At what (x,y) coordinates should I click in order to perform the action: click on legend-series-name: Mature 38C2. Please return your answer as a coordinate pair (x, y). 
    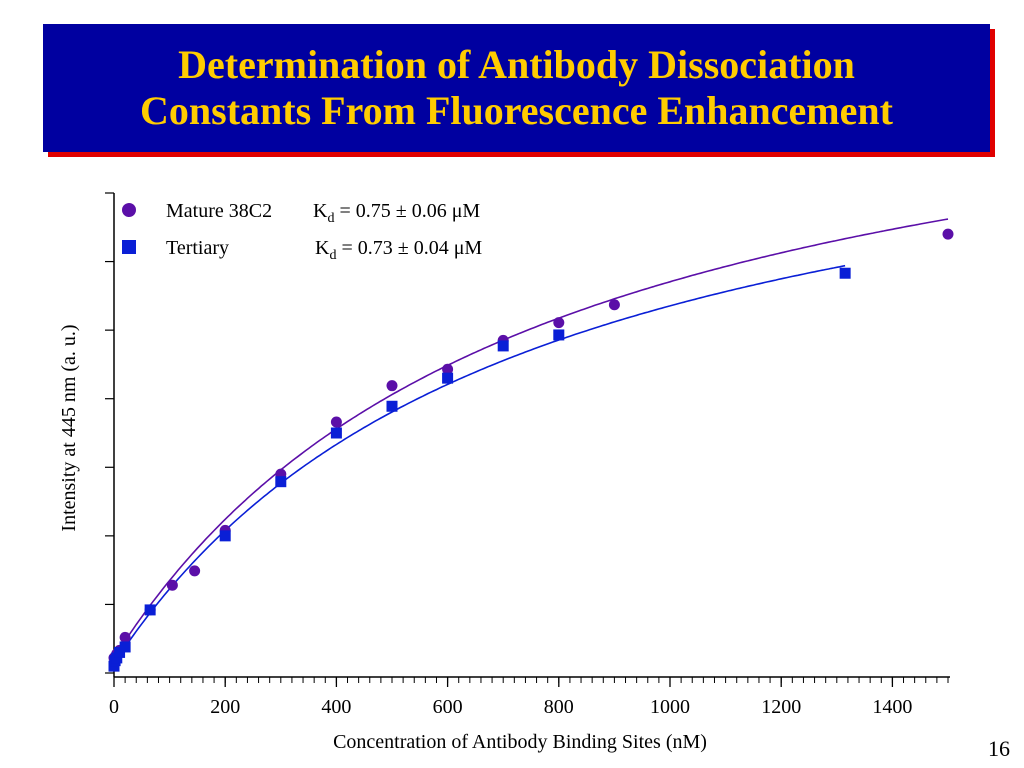
    Looking at the image, I should click on (219, 211).